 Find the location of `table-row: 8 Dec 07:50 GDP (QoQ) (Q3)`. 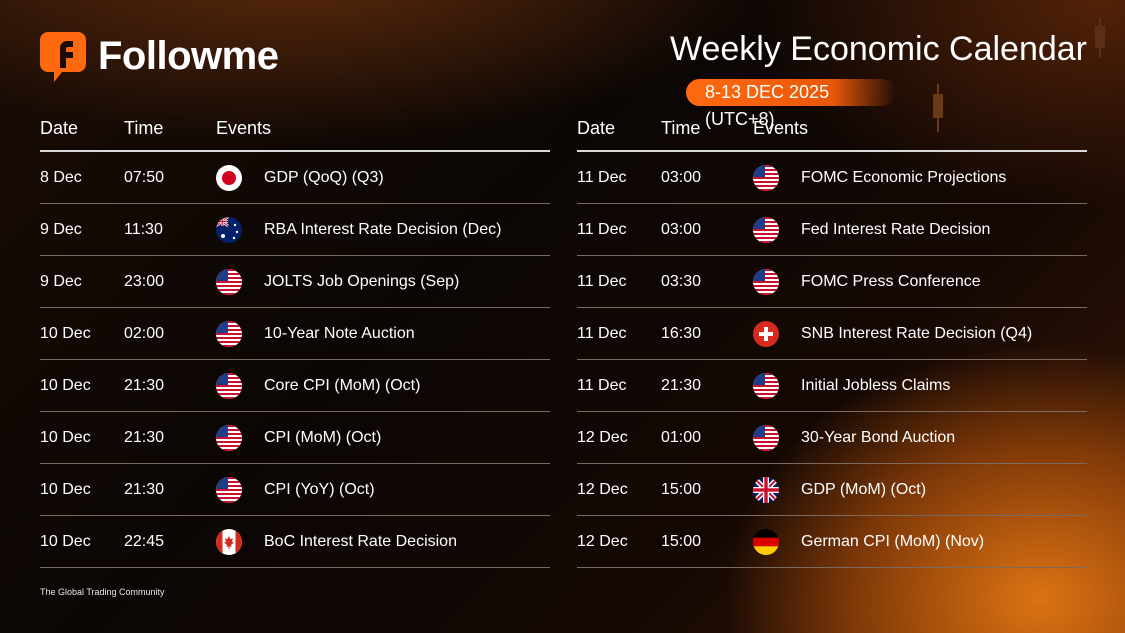

table-row: 8 Dec 07:50 GDP (QoQ) (Q3) is located at coordinates (295, 178).